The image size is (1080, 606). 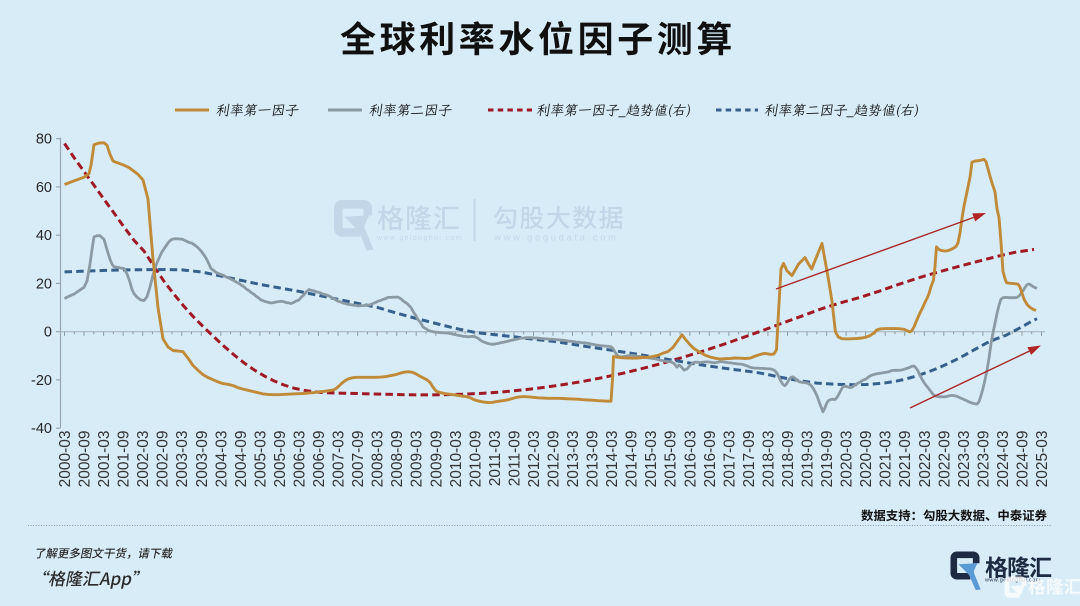 What do you see at coordinates (436, 459) in the screenshot?
I see `svg-text: 2009-09` at bounding box center [436, 459].